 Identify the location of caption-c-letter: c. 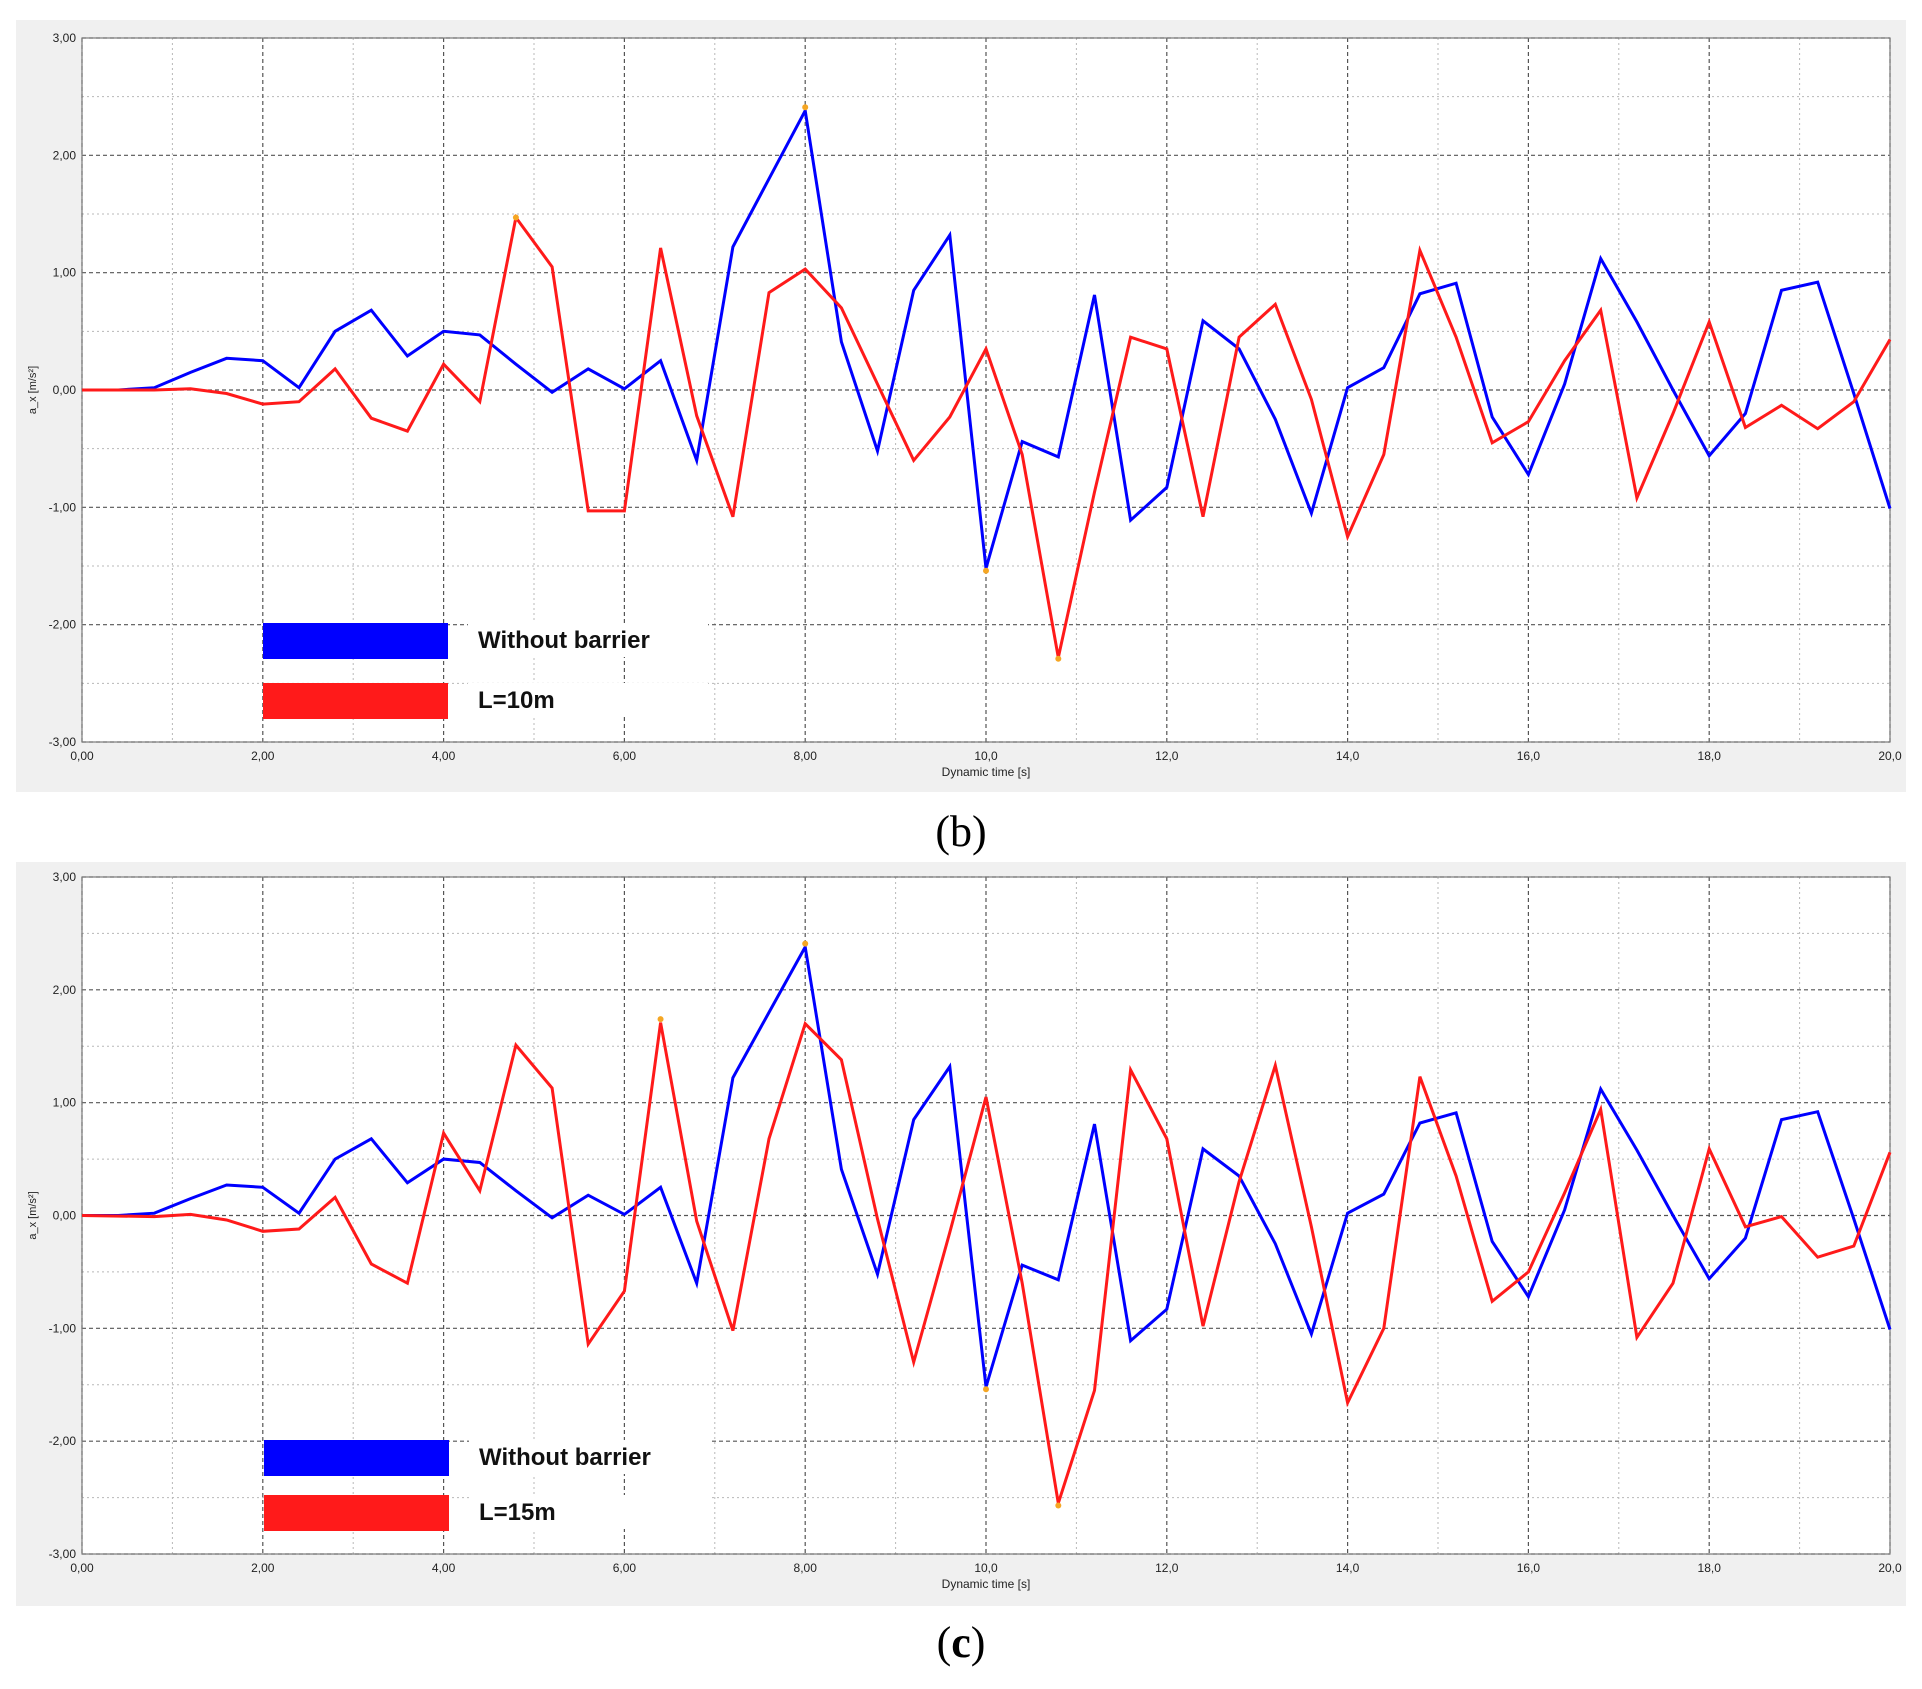
(961, 1642).